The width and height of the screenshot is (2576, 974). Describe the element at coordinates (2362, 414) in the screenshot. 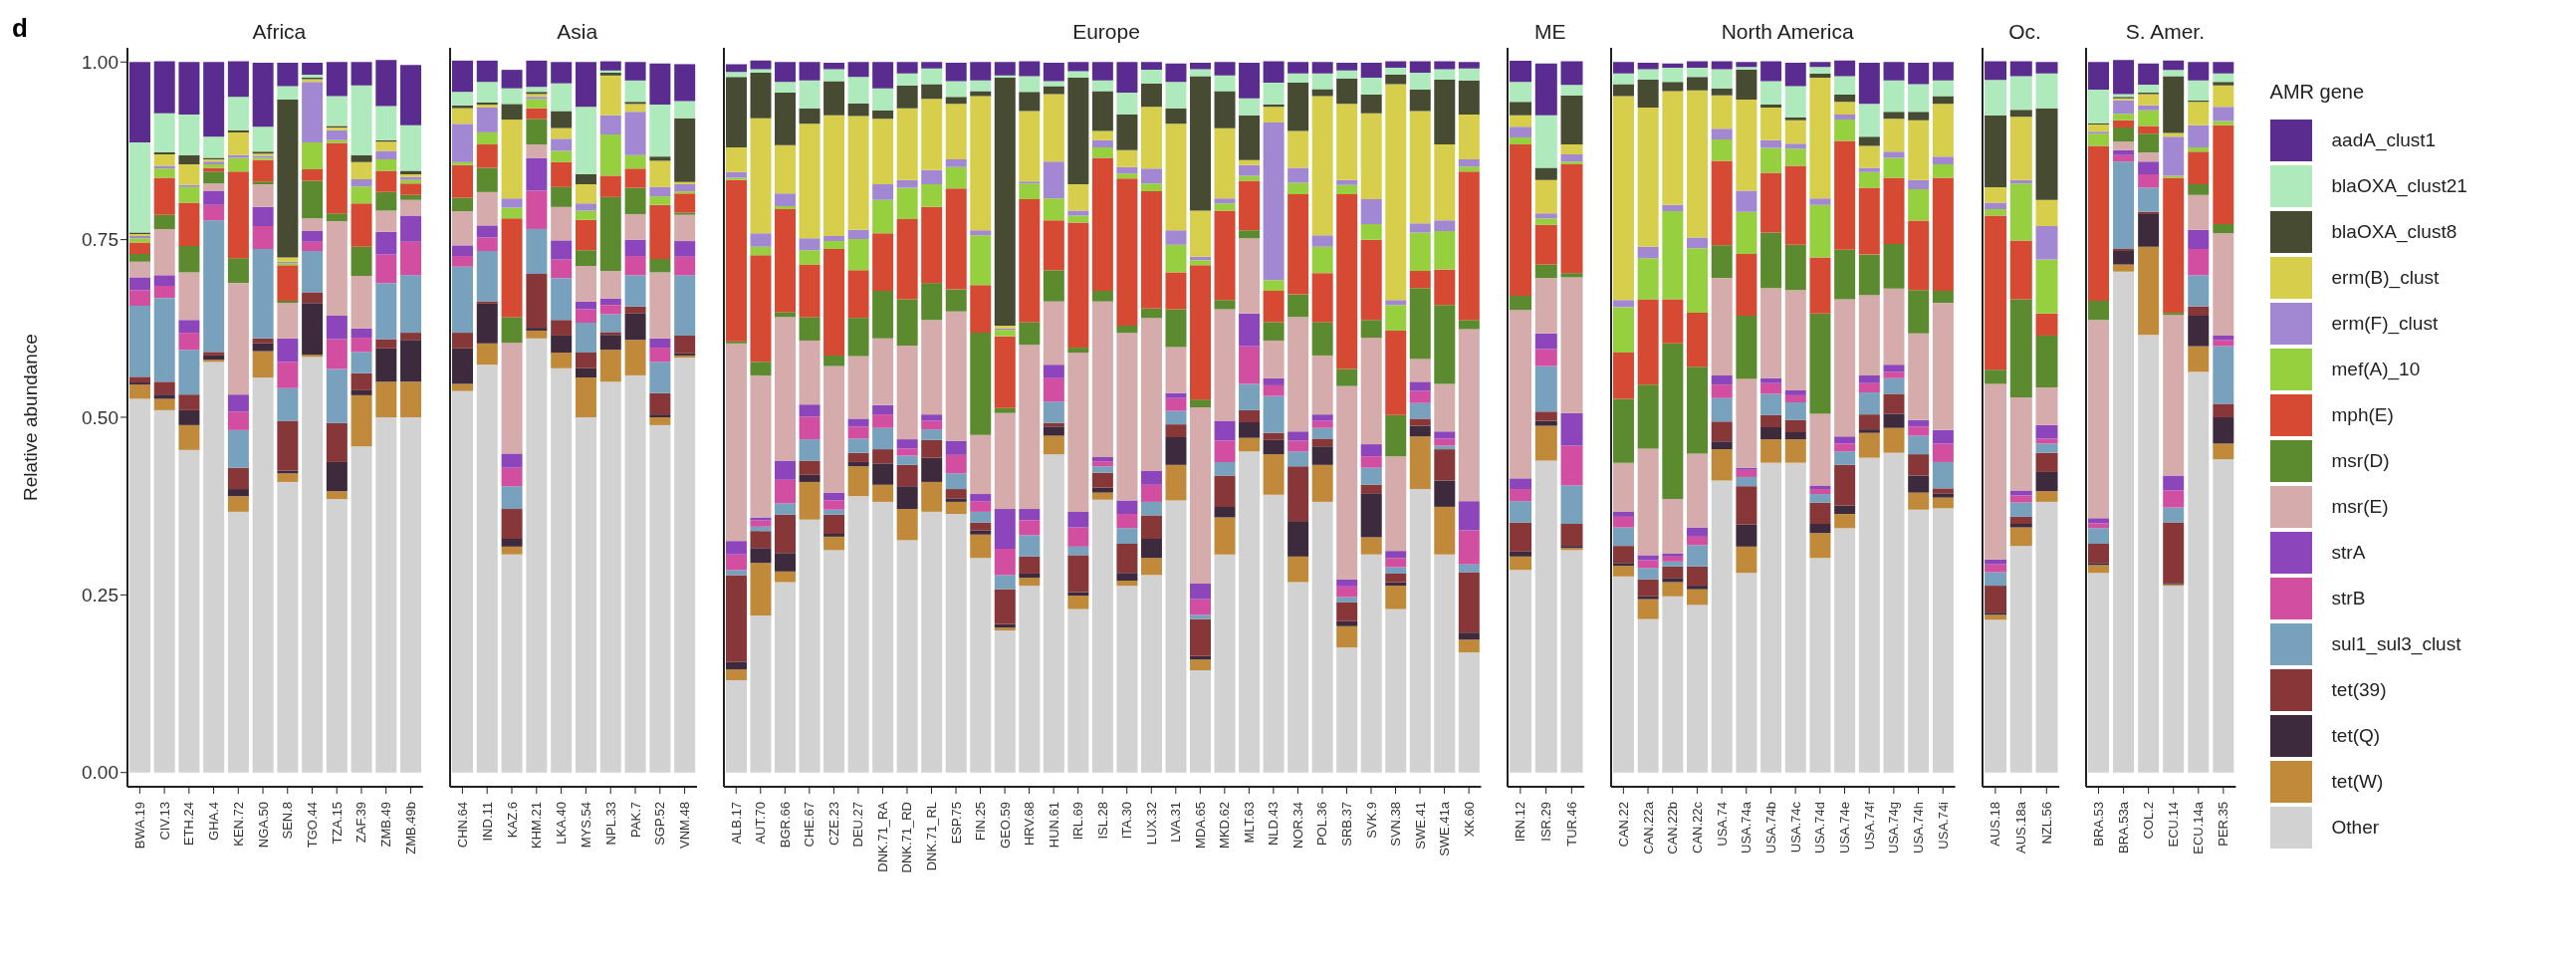

I see `legend-label: mph(E)` at that location.